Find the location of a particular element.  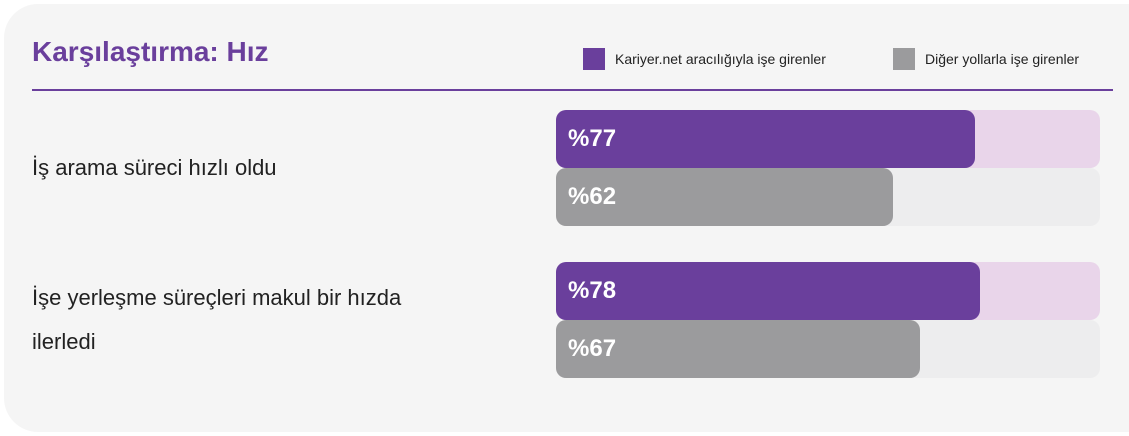

legend-label: Kariyer.net aracılığıyla işe girenler is located at coordinates (720, 59).